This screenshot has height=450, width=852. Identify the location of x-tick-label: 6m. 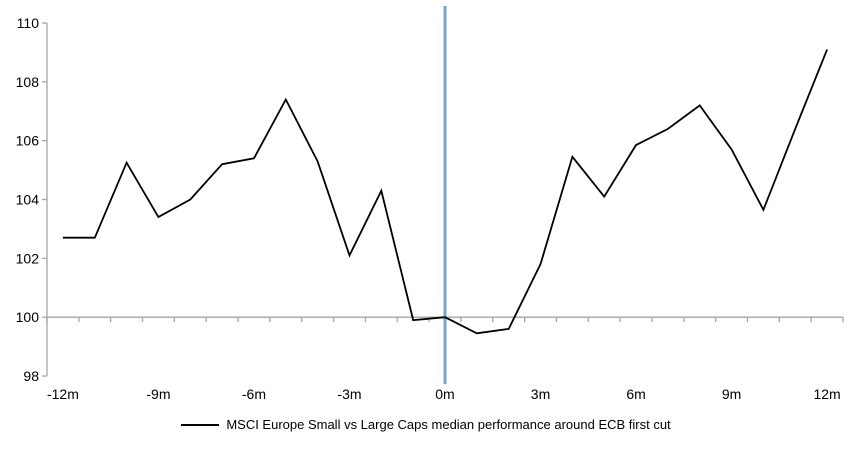
(635, 394).